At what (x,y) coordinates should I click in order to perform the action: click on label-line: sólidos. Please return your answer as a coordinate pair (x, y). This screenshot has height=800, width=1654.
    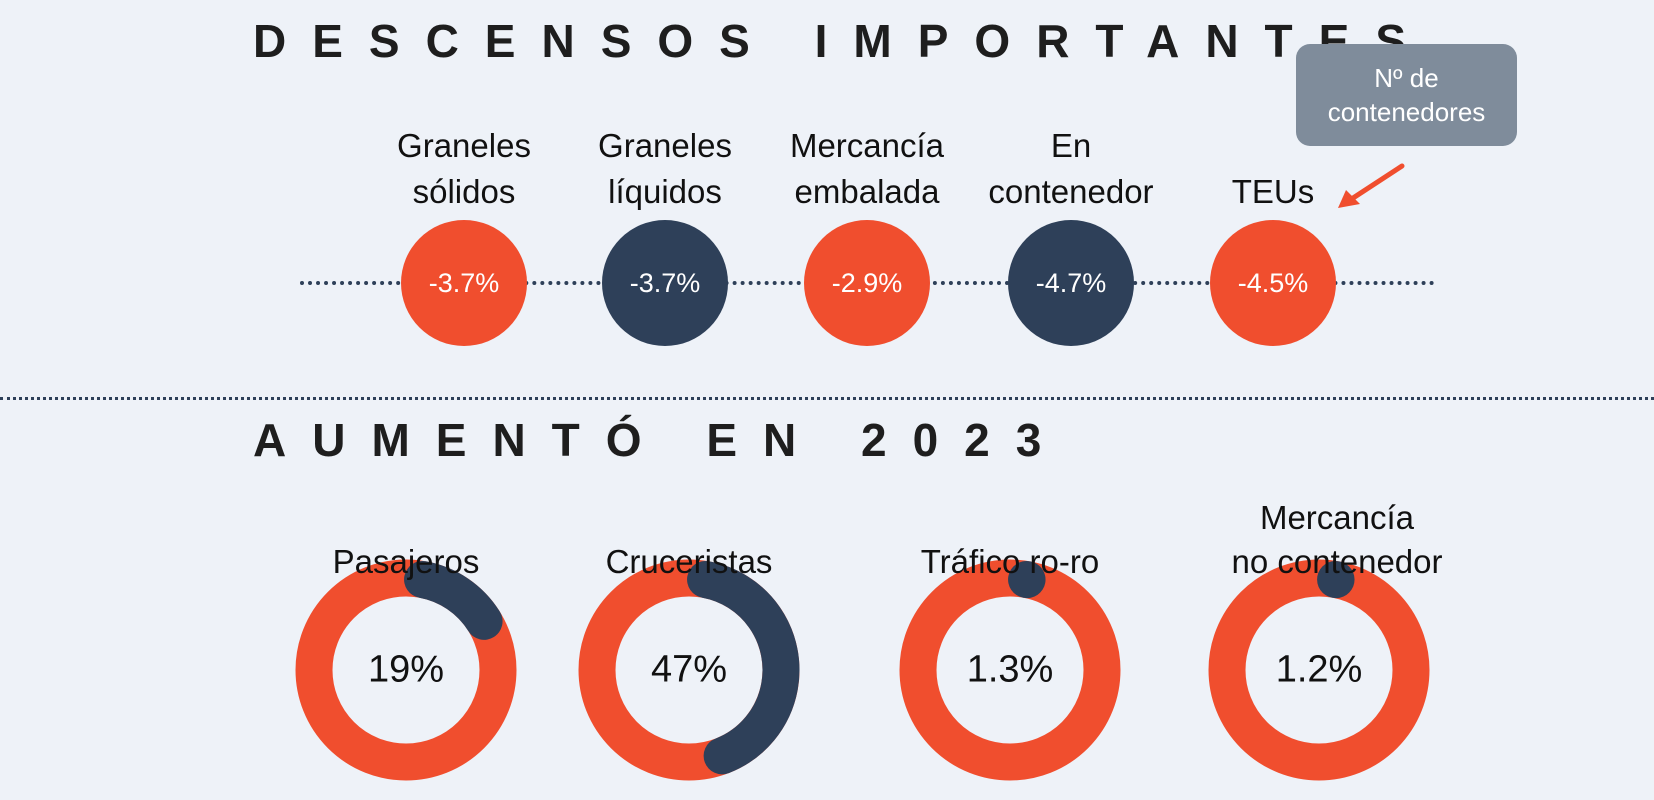
    Looking at the image, I should click on (464, 191).